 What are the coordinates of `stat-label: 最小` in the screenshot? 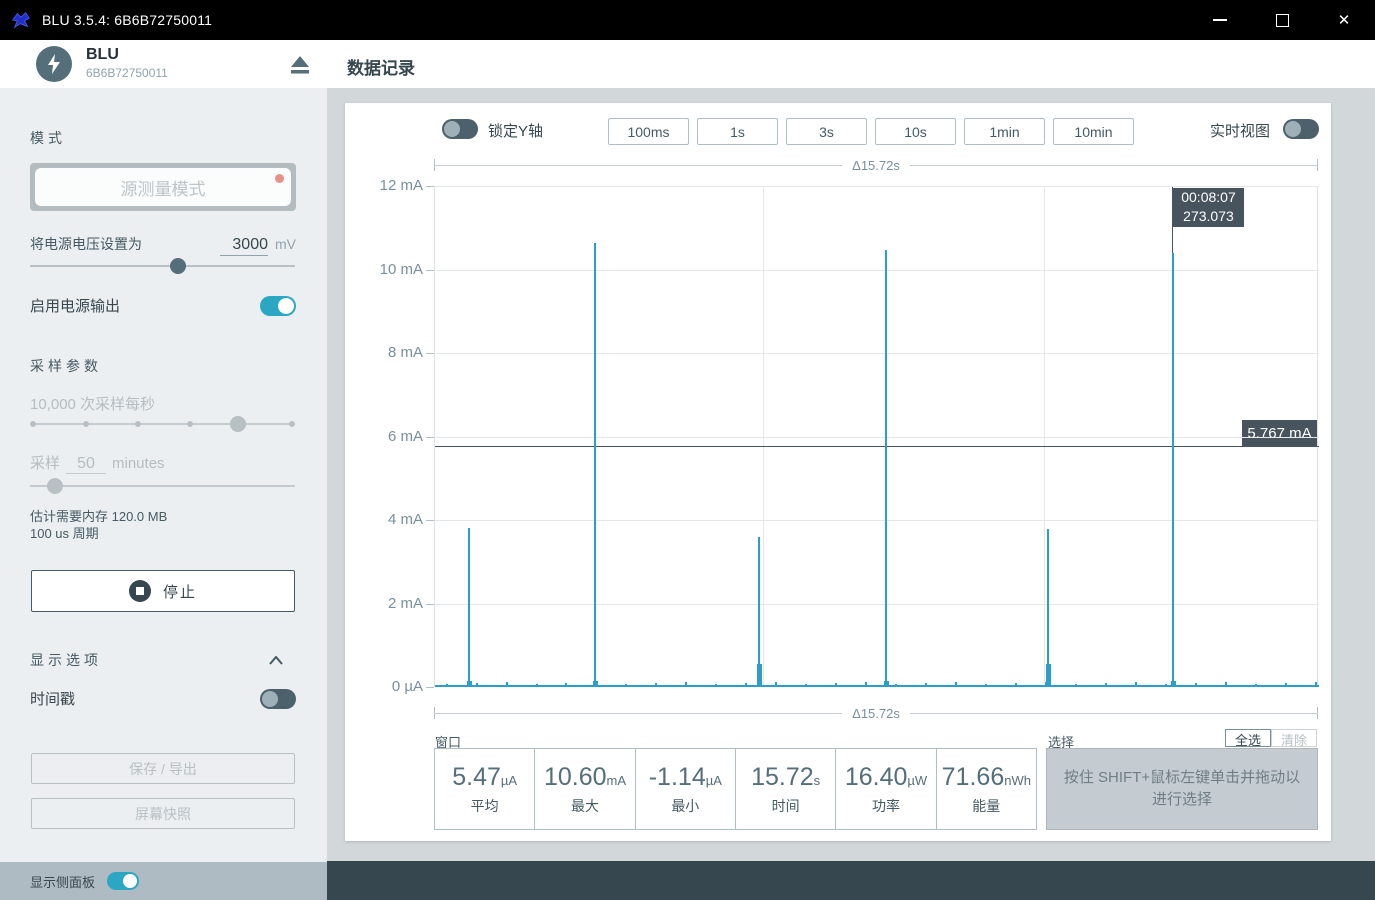 It's located at (685, 805).